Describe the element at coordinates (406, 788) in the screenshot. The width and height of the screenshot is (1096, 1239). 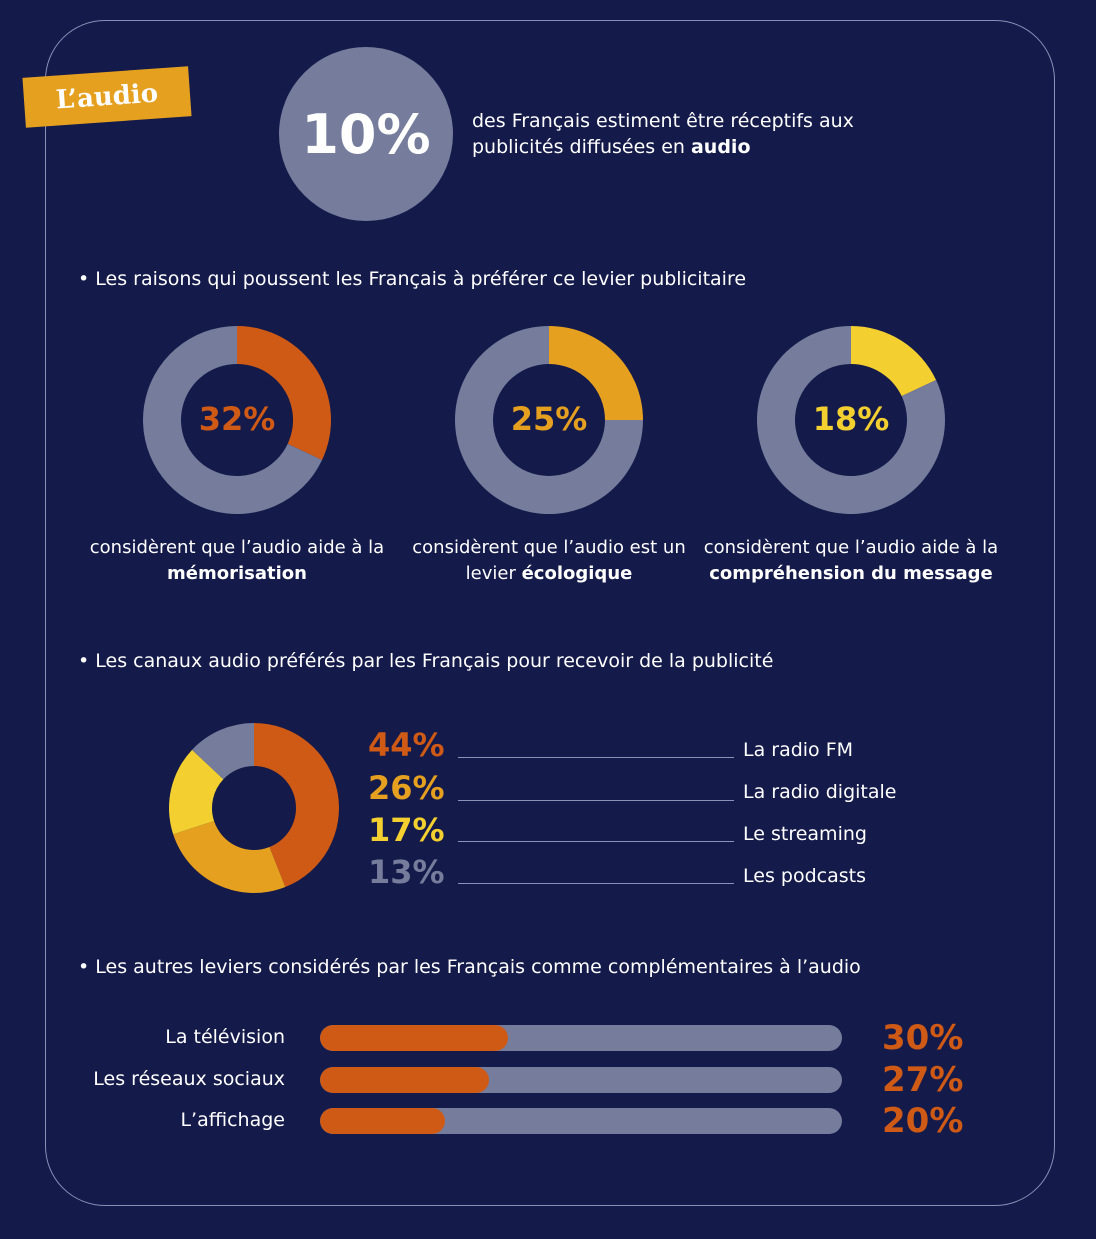
I see `legend-pct-radio-digitale: 26%` at that location.